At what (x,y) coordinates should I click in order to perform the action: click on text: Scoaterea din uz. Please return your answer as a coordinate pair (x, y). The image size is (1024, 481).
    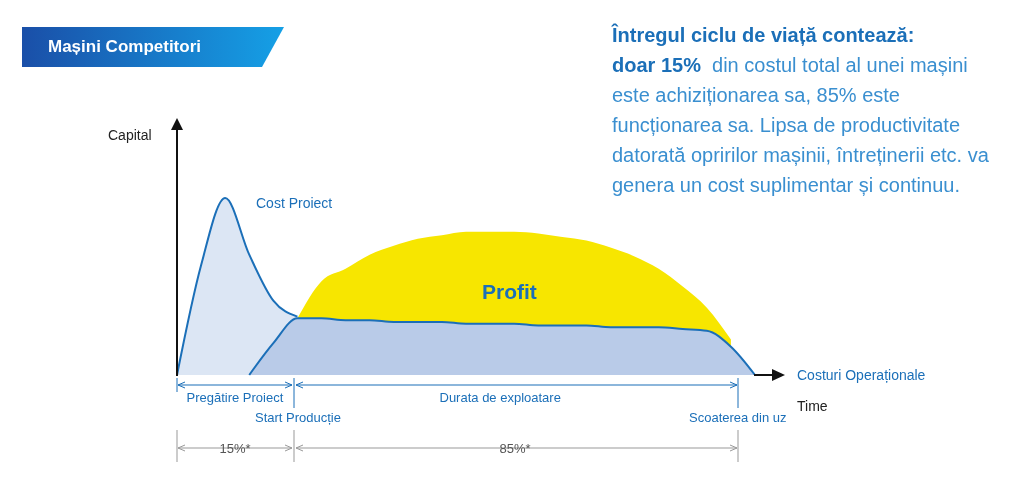
    Looking at the image, I should click on (738, 417).